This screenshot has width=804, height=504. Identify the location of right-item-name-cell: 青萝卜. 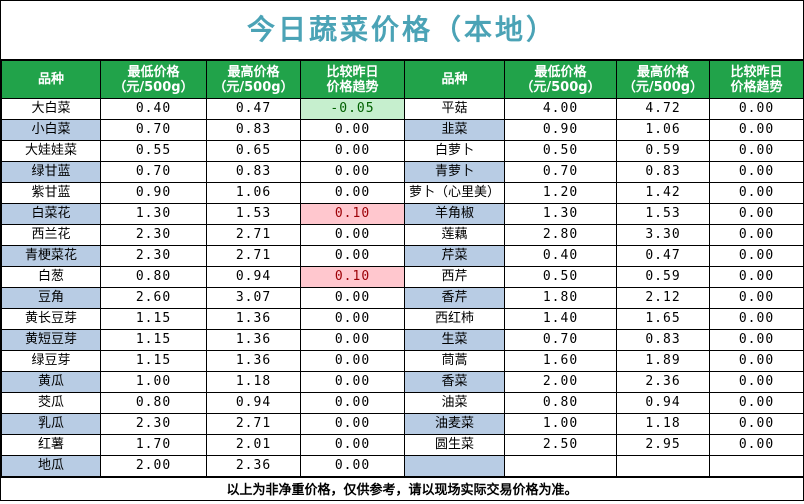
(454, 172).